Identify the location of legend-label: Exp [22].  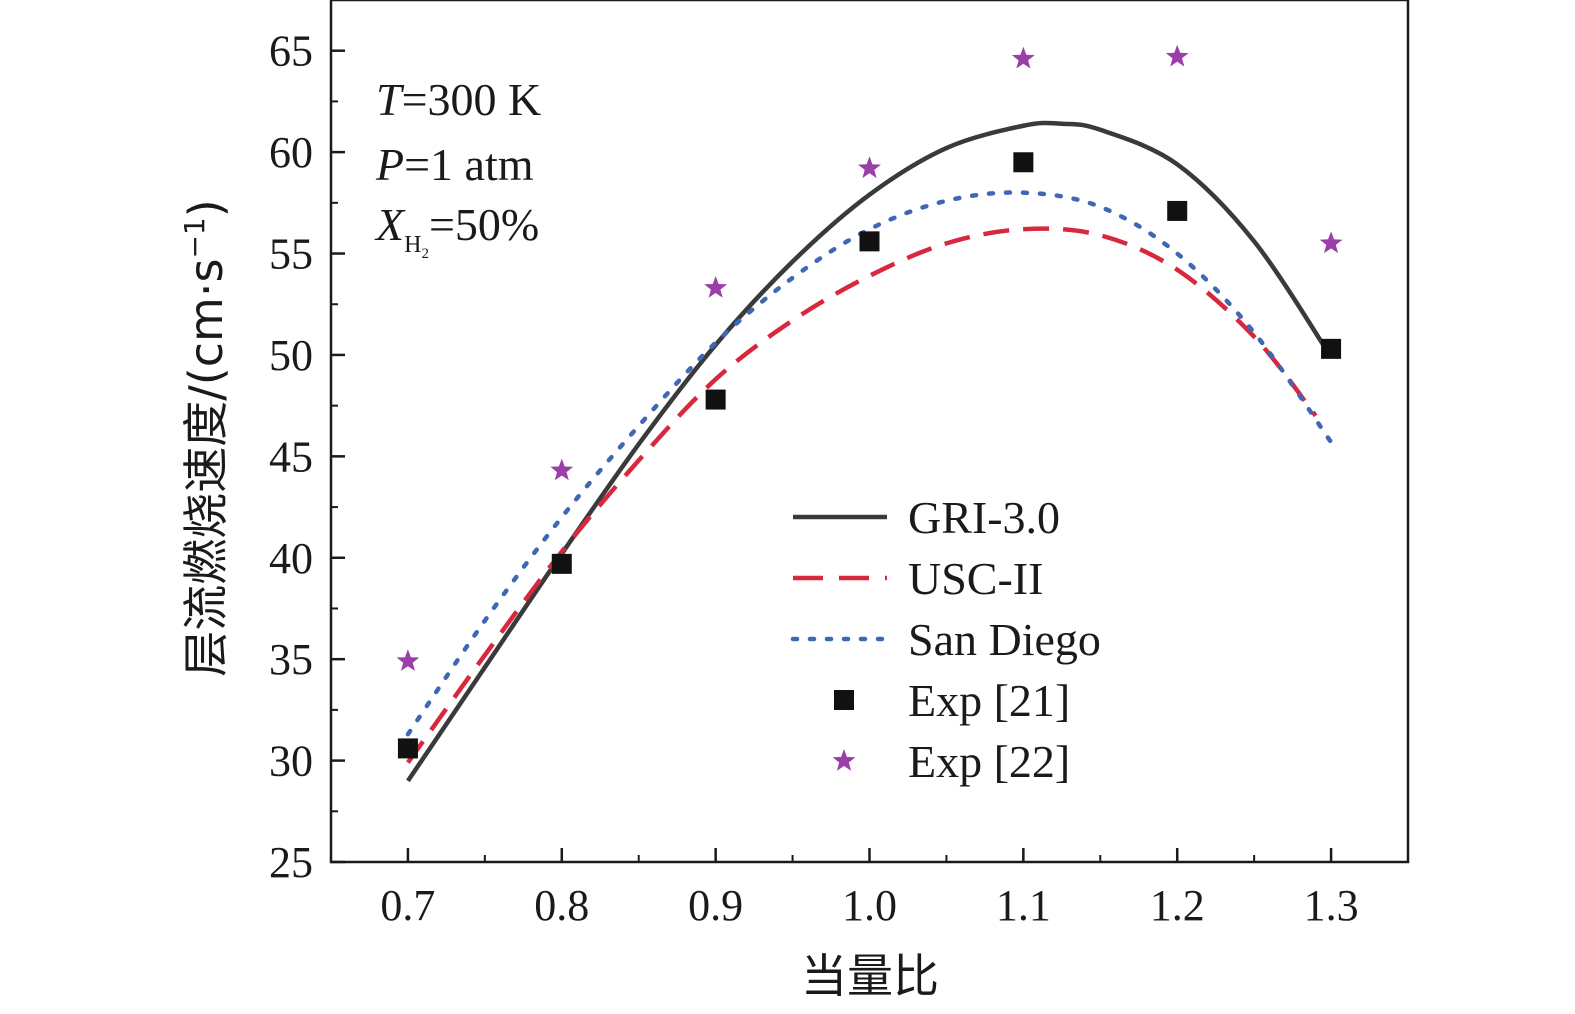
(989, 761).